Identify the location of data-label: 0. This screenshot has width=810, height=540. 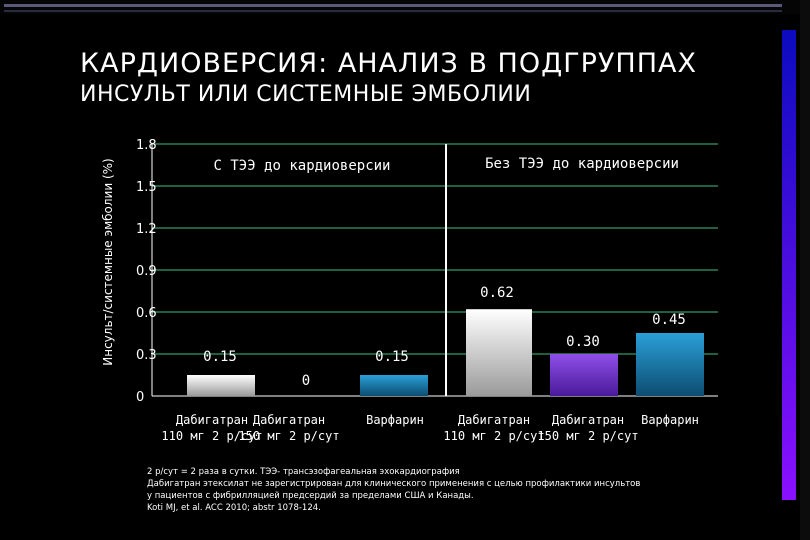
(306, 381).